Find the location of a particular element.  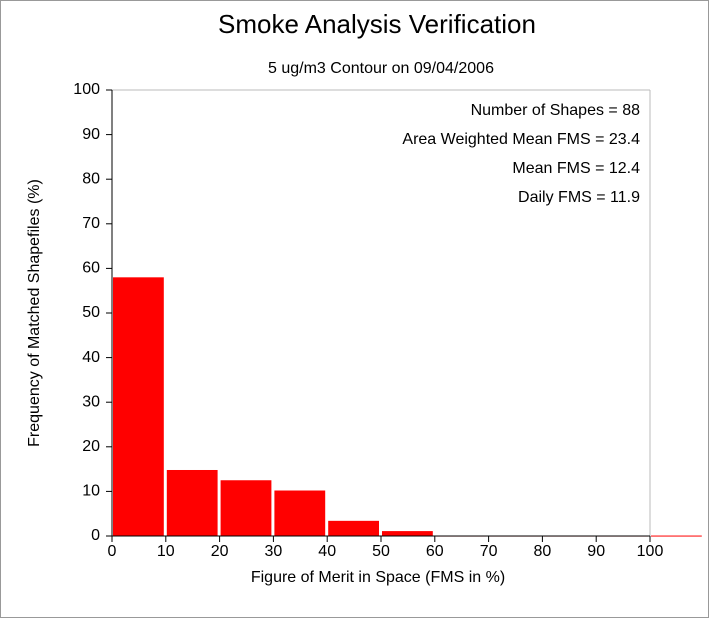

x-tick-label: 80 is located at coordinates (543, 551).